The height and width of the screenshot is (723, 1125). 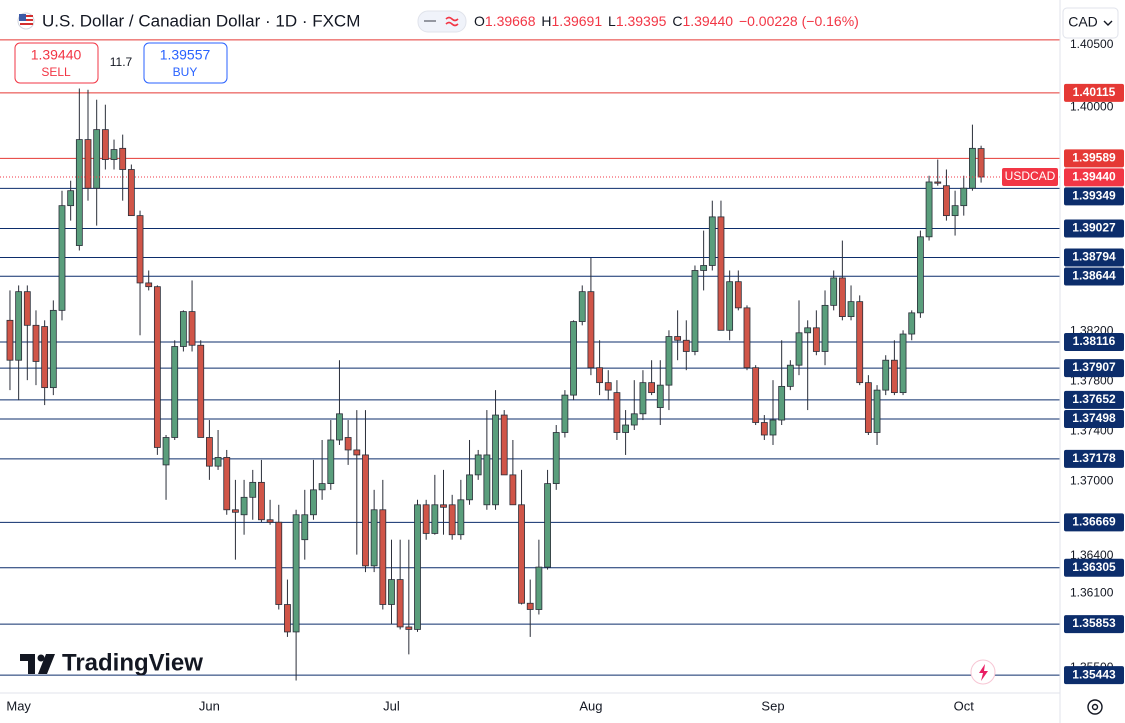 What do you see at coordinates (1083, 22) in the screenshot?
I see `currency-label: CAD` at bounding box center [1083, 22].